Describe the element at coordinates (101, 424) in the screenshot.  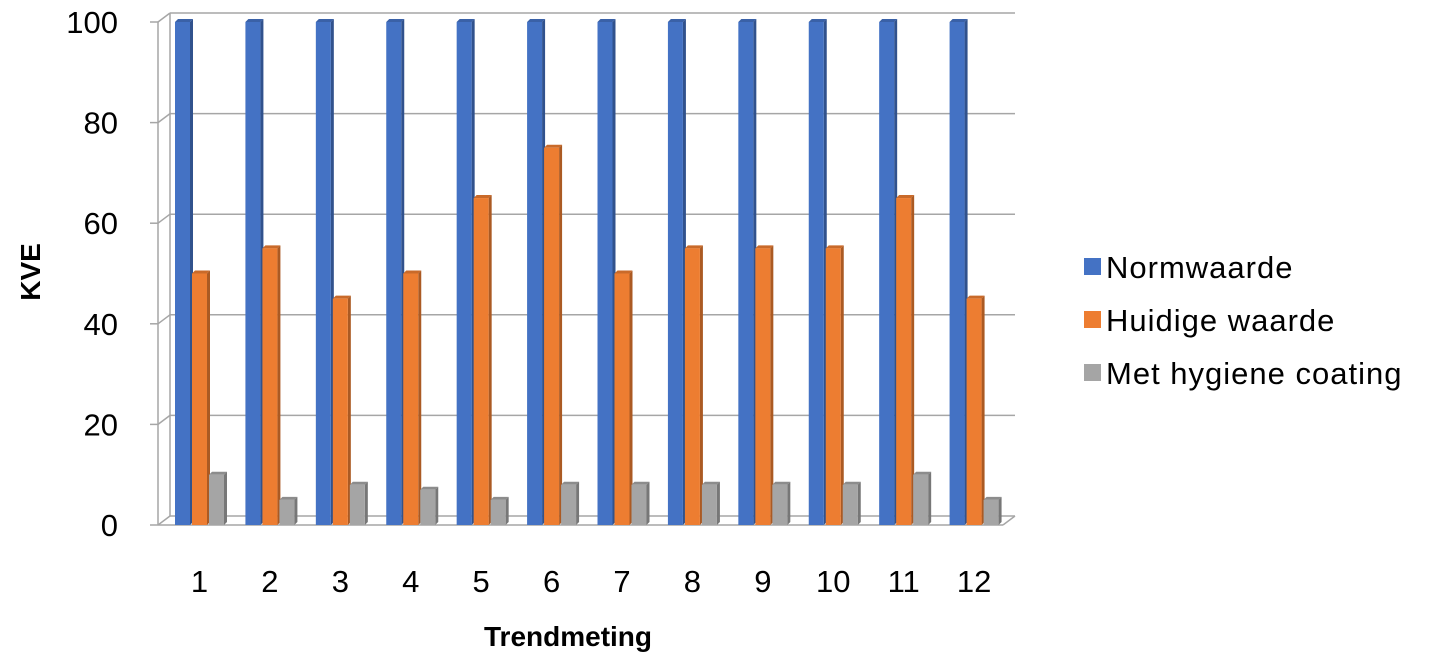
I see `y-tick-label: 20` at that location.